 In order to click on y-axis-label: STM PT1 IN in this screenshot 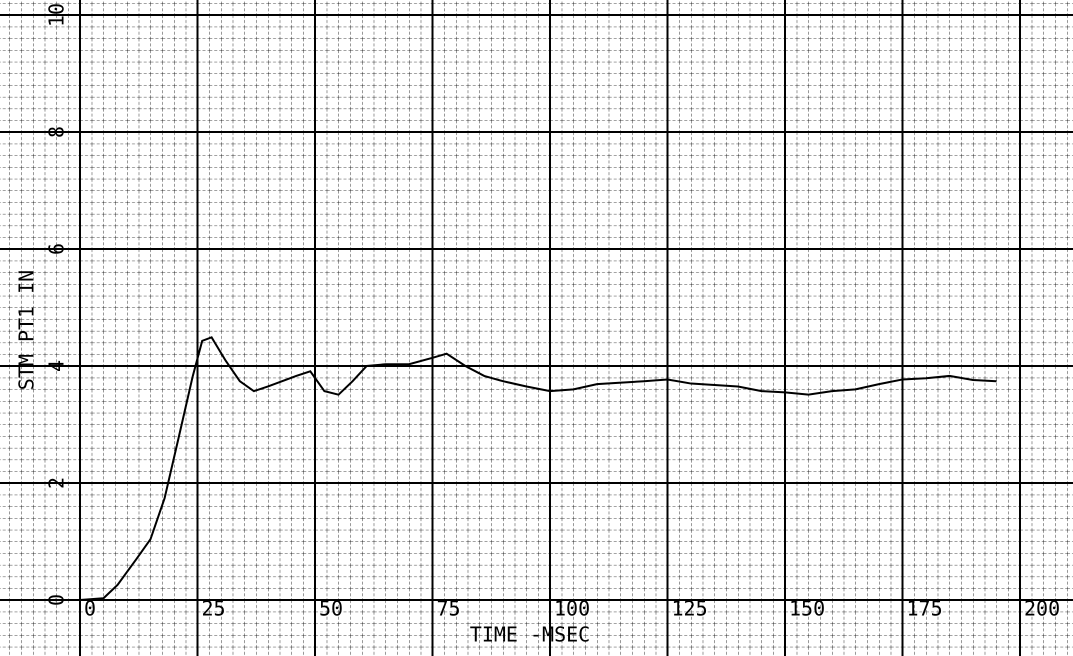, I will do `click(27, 330)`.